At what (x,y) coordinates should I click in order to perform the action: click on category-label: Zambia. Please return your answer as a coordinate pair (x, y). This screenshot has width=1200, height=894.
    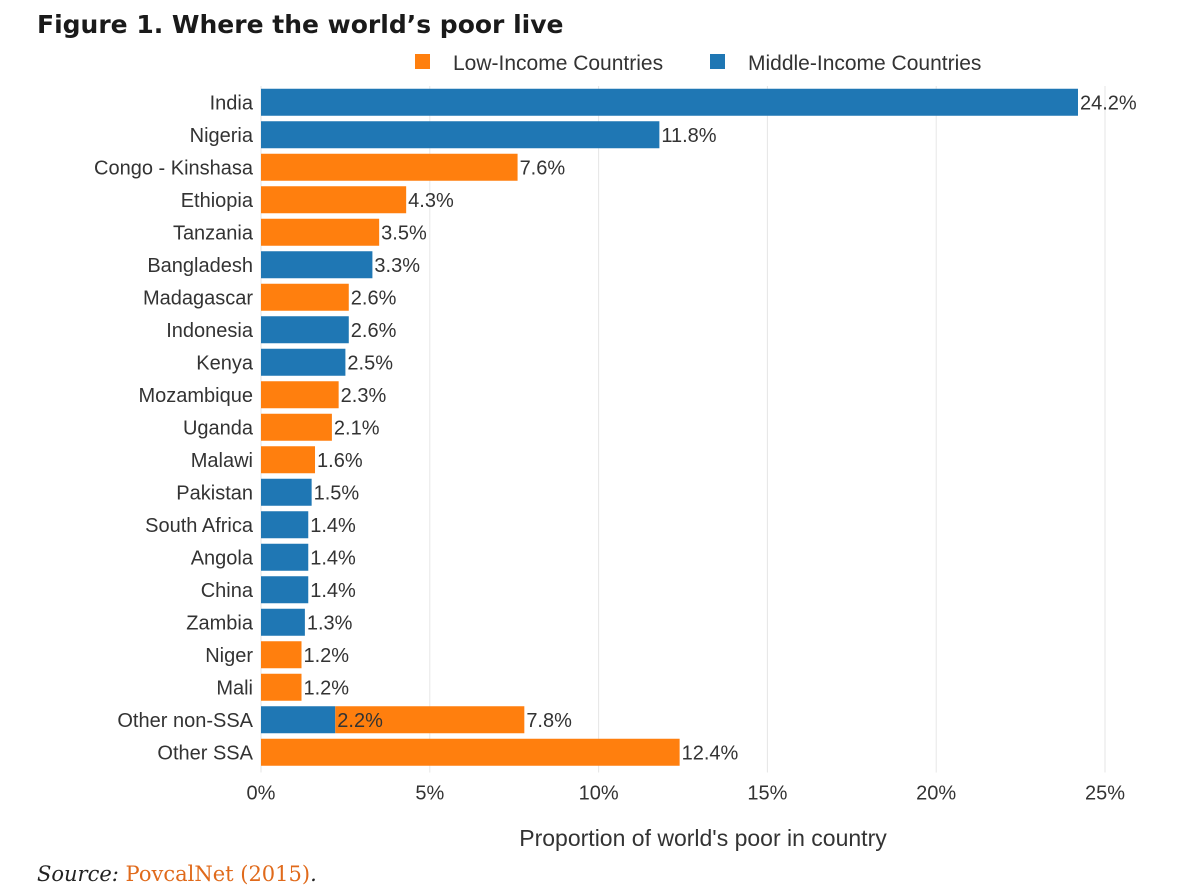
    Looking at the image, I should click on (220, 623).